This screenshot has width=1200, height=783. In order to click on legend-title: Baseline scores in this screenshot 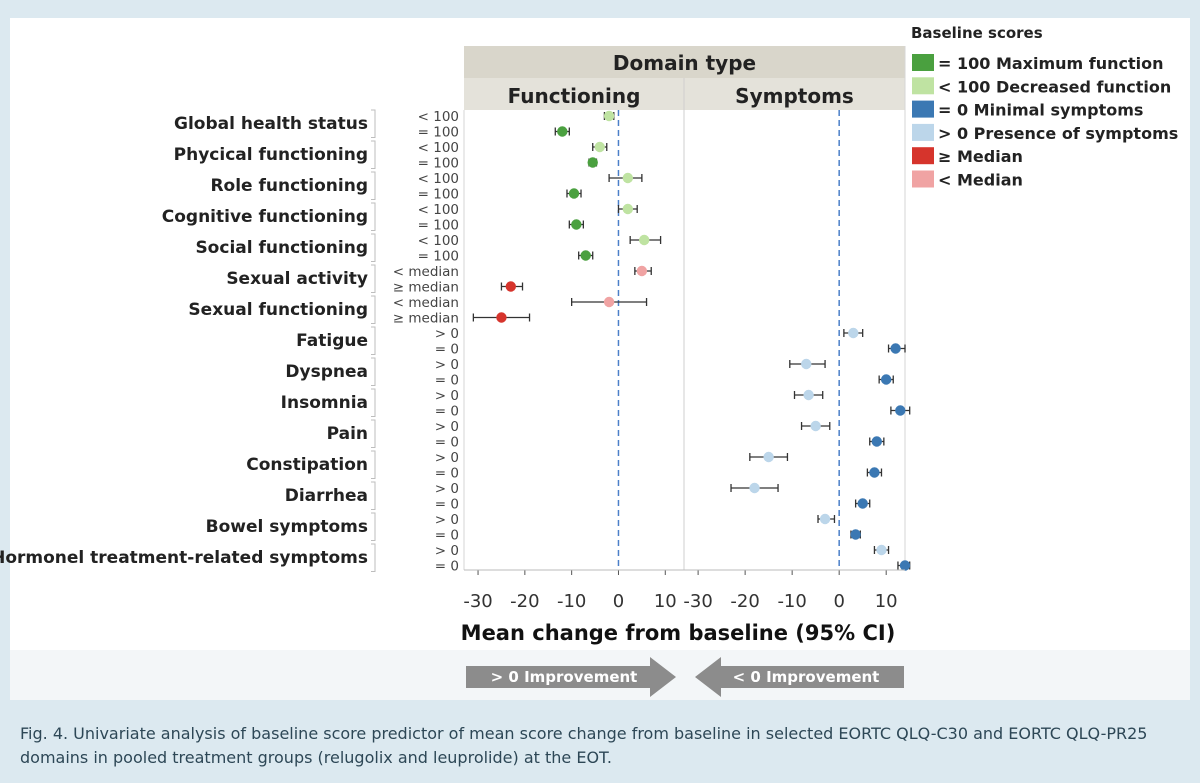, I will do `click(977, 33)`.